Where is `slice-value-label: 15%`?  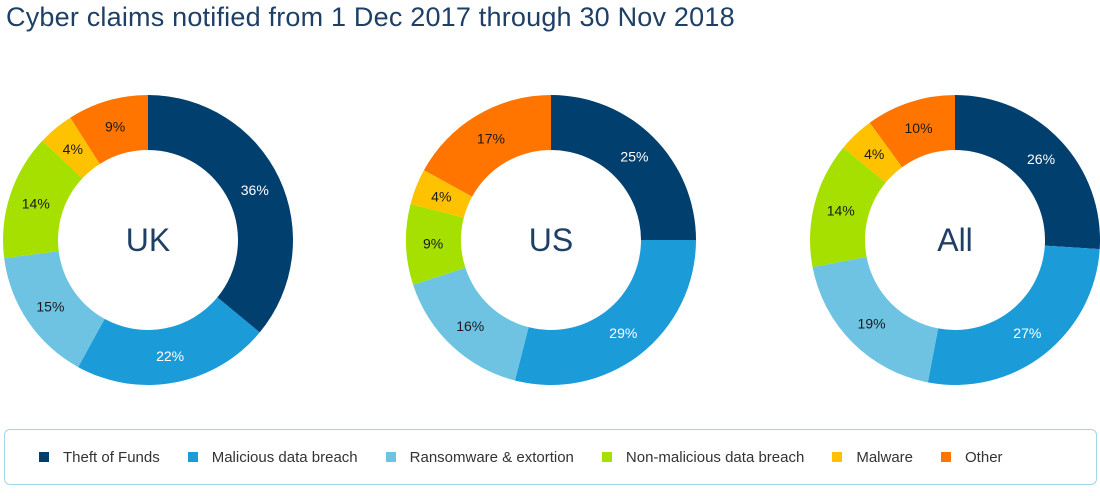
slice-value-label: 15% is located at coordinates (50, 306).